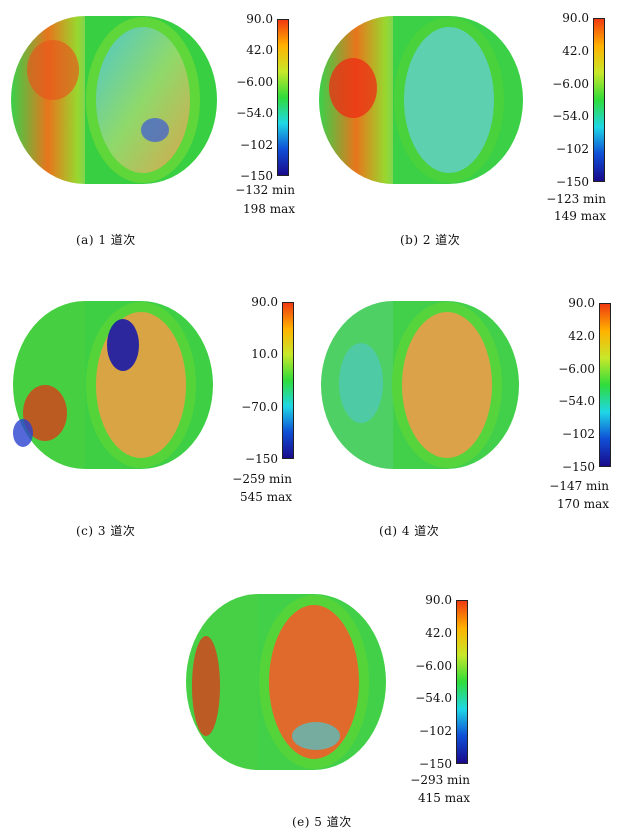 The height and width of the screenshot is (831, 623). I want to click on ring-figure-a, so click(114, 100).